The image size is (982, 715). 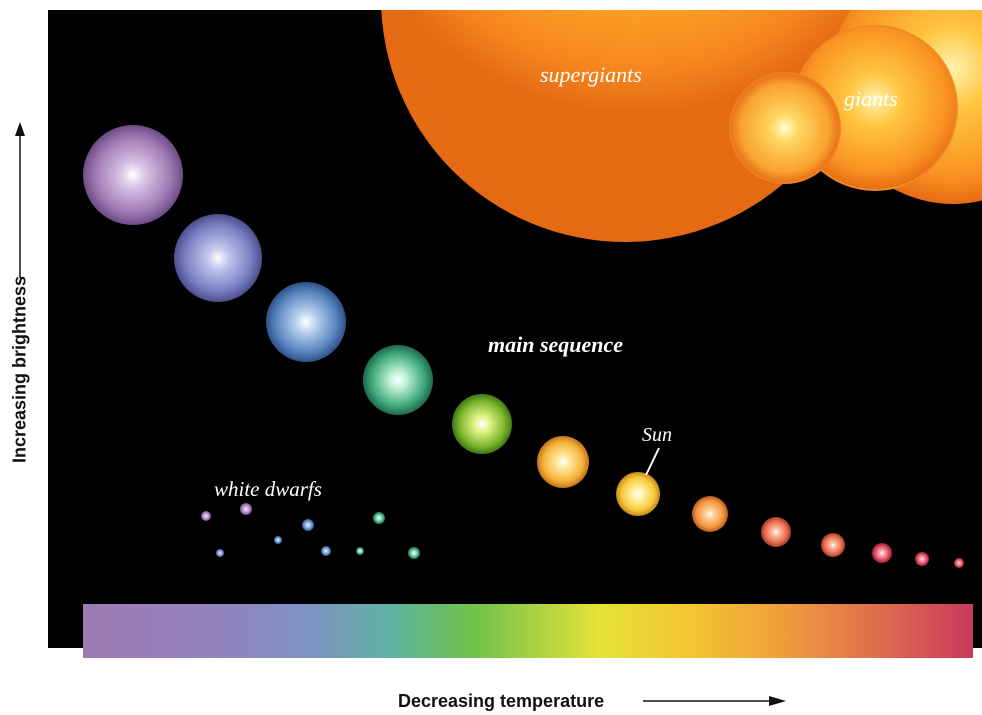 I want to click on x-axis-label: Decreasing temperature, so click(x=501, y=701).